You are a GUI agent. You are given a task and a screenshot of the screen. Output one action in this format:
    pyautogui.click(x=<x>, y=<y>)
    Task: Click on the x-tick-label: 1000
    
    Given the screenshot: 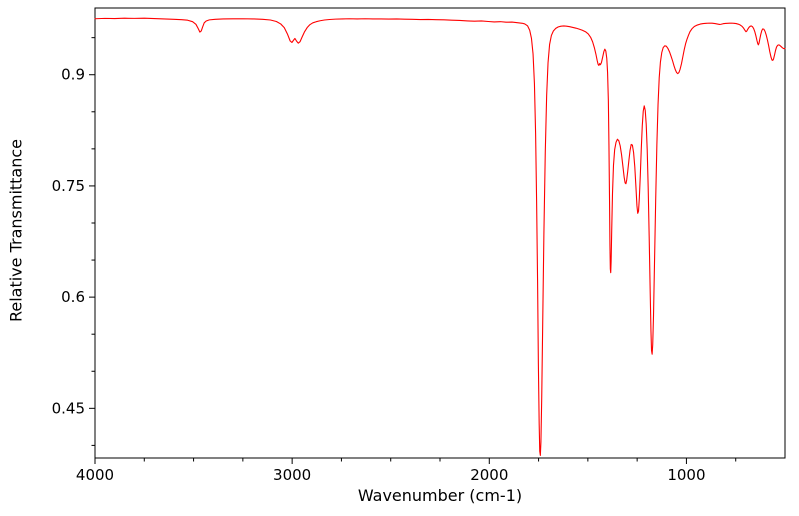 What is the action you would take?
    pyautogui.click(x=686, y=475)
    